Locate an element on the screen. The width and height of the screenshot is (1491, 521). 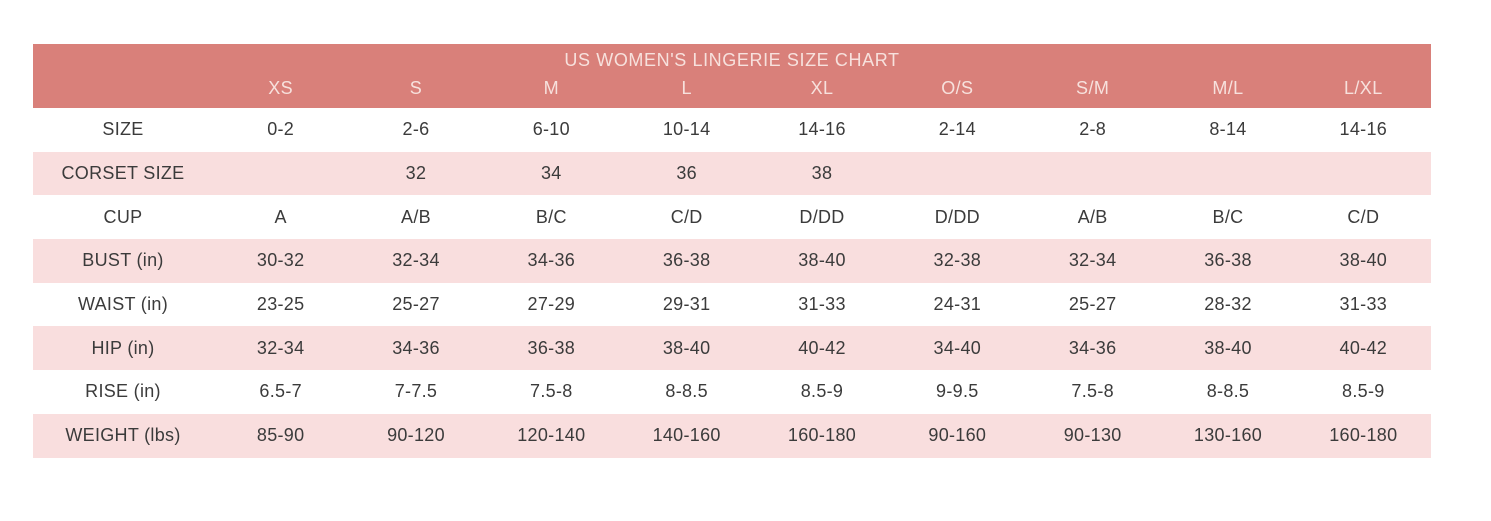
column-header: XL is located at coordinates (822, 92).